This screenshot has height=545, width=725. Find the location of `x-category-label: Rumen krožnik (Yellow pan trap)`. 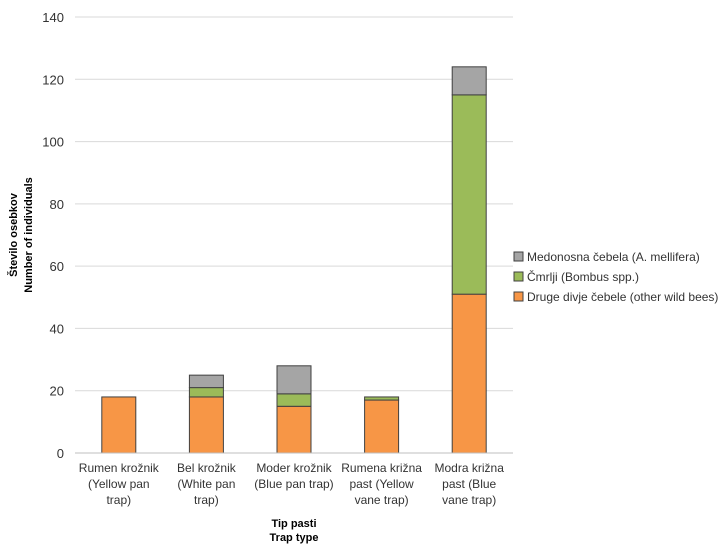

x-category-label: Rumen krožnik (Yellow pan trap) is located at coordinates (119, 484).